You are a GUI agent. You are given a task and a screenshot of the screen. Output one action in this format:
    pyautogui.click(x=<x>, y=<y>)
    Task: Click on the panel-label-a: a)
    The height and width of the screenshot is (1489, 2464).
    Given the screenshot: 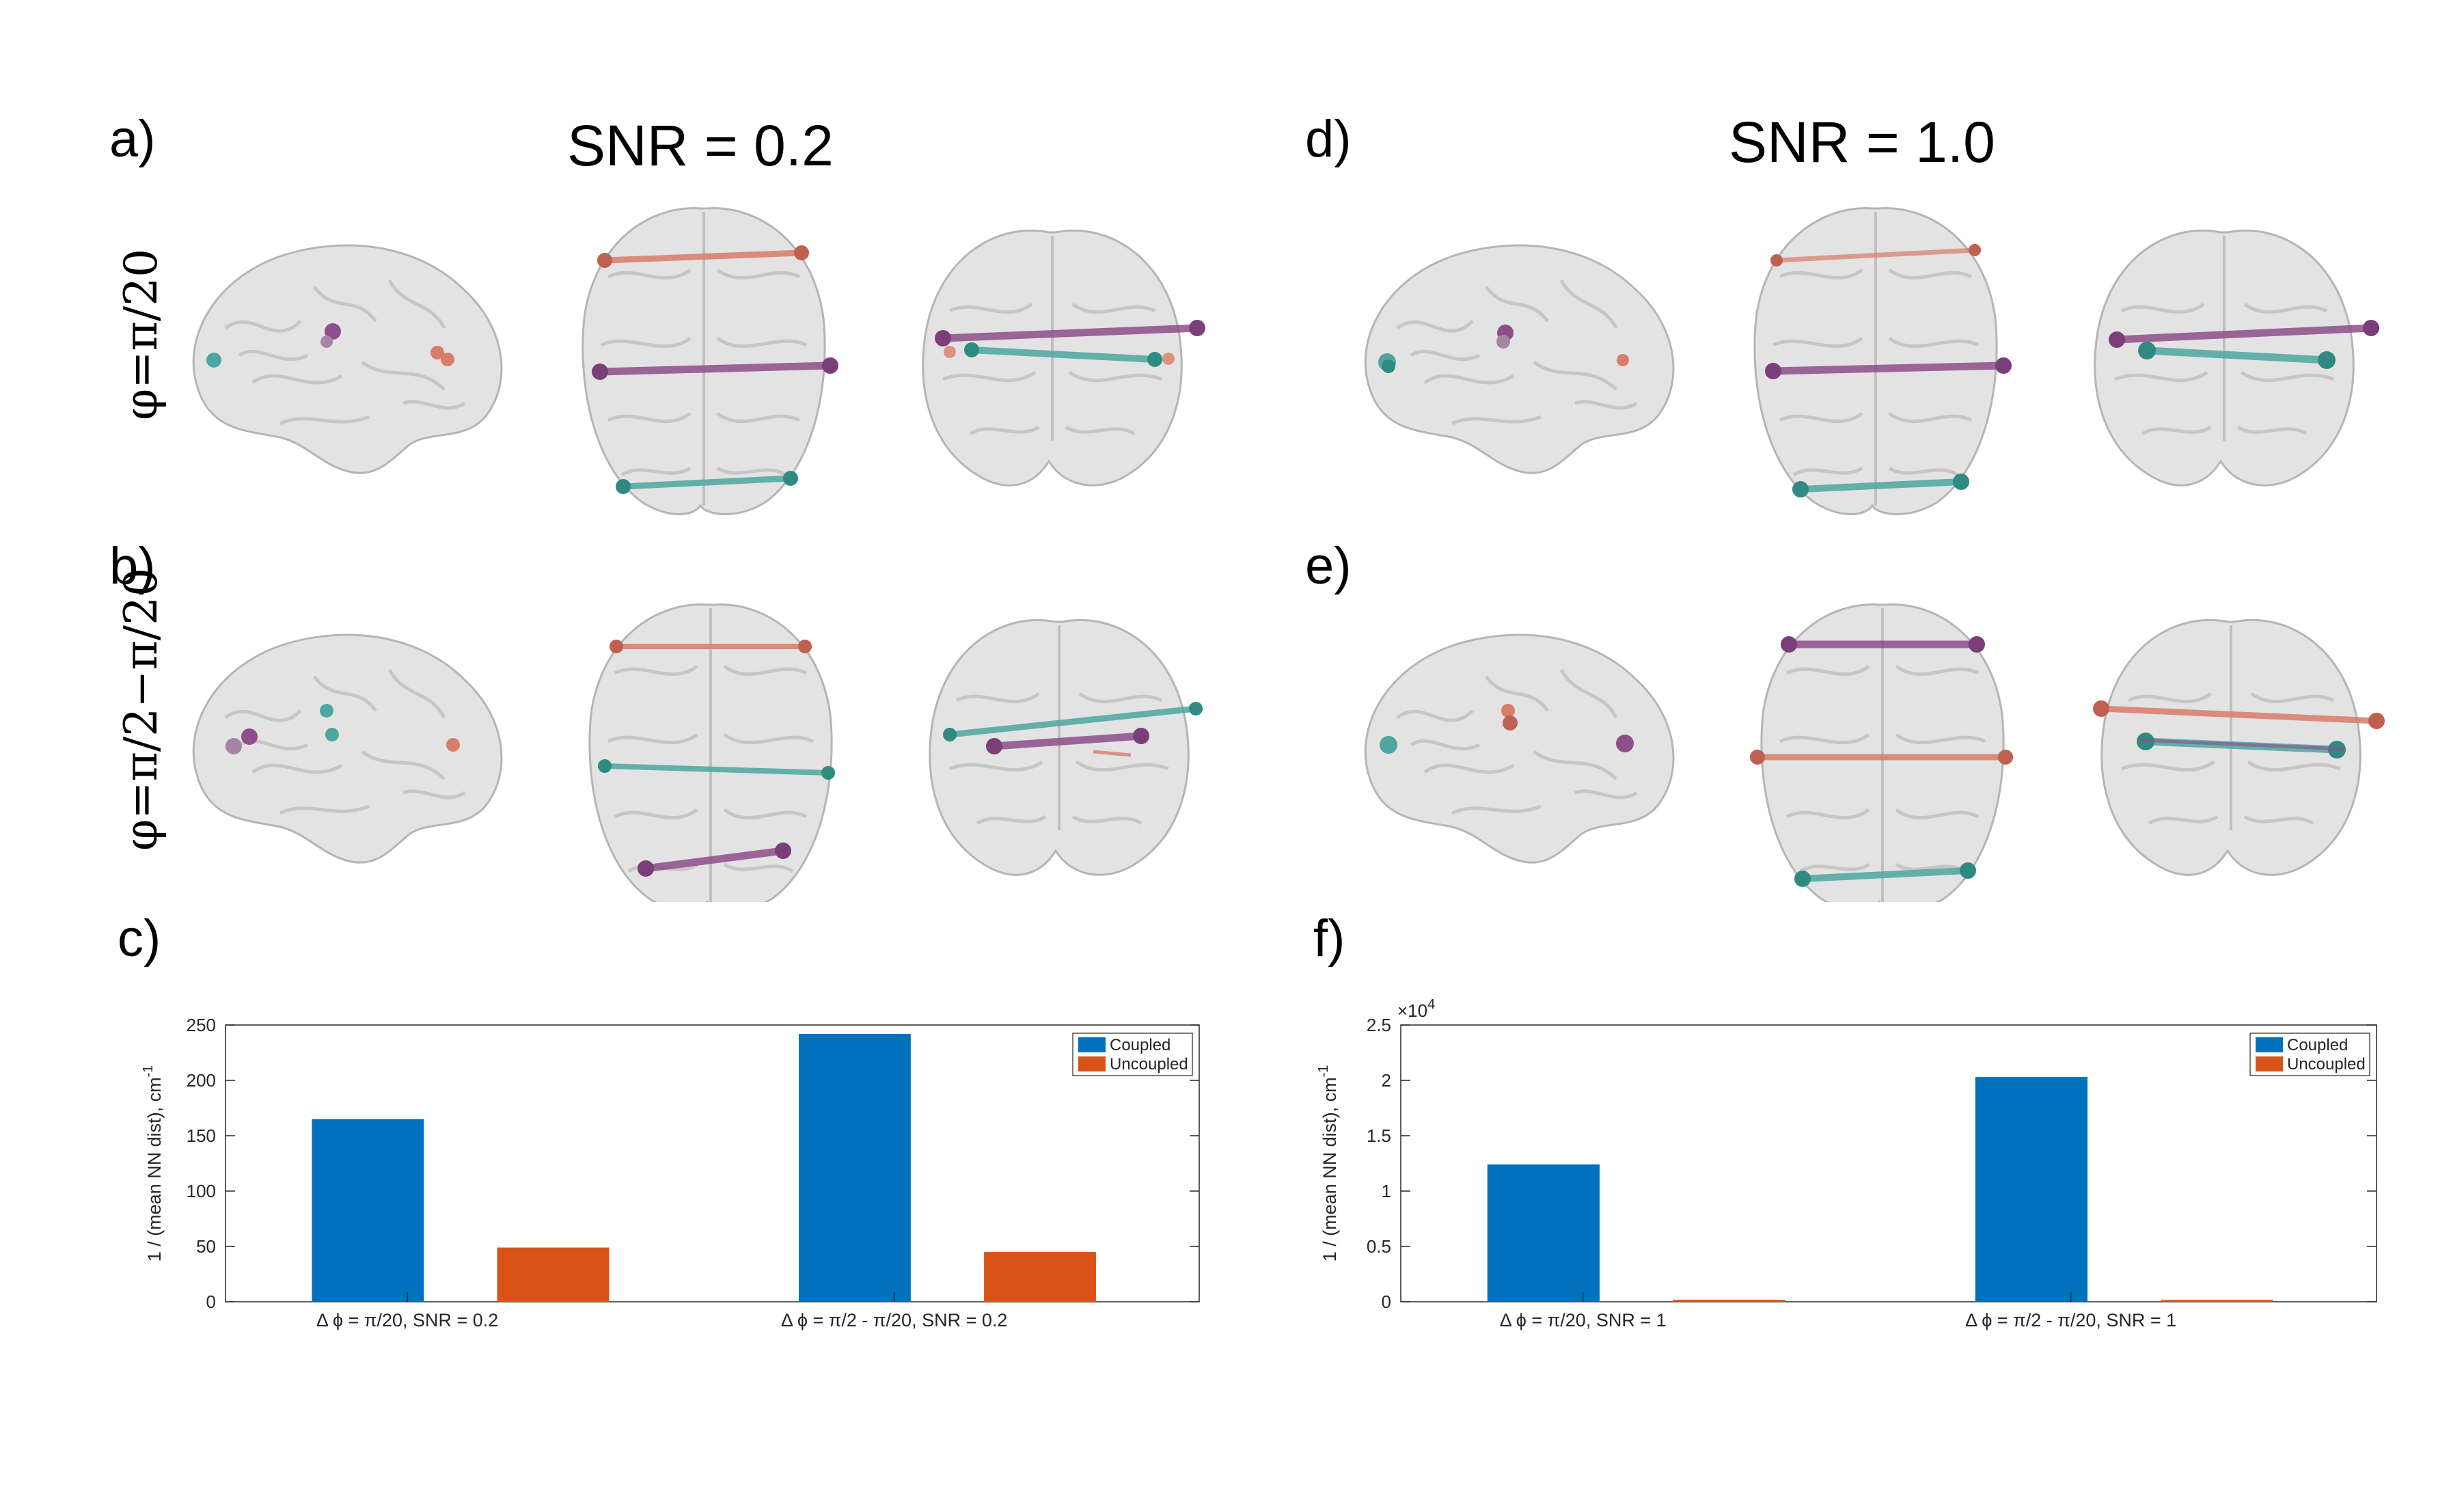 What is the action you would take?
    pyautogui.click(x=132, y=139)
    